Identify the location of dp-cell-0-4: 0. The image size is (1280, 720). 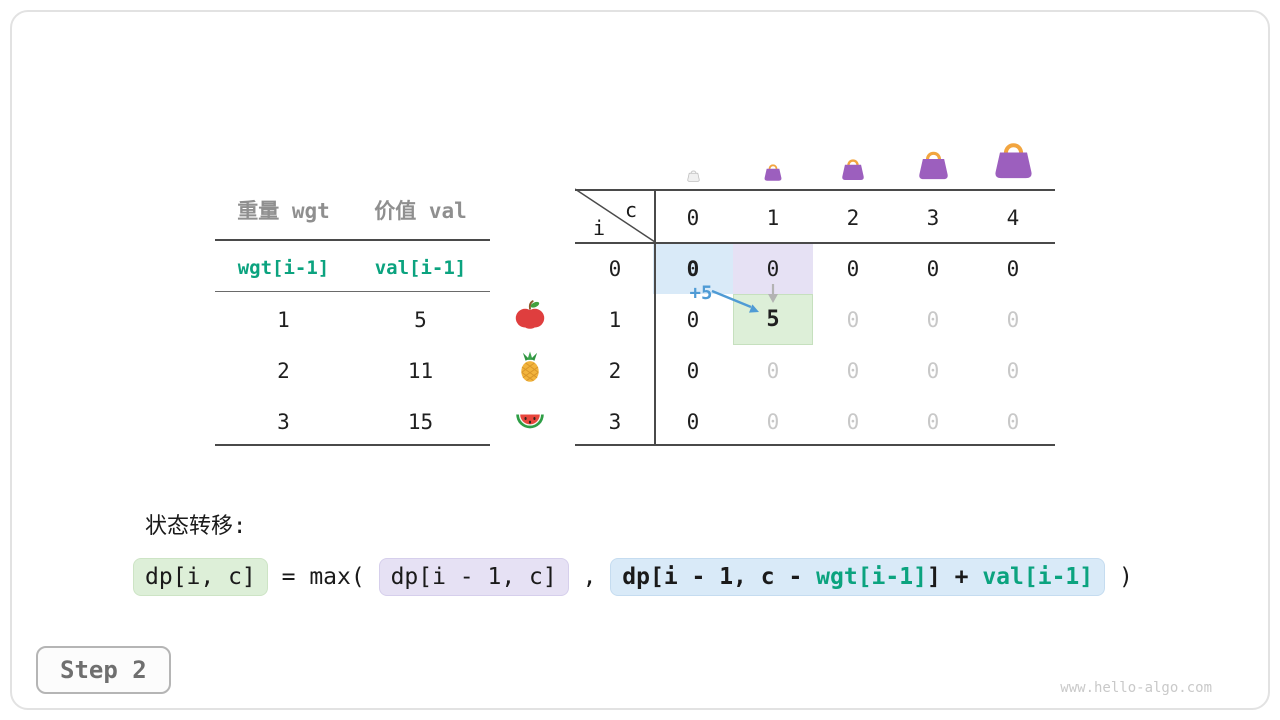
(1013, 269).